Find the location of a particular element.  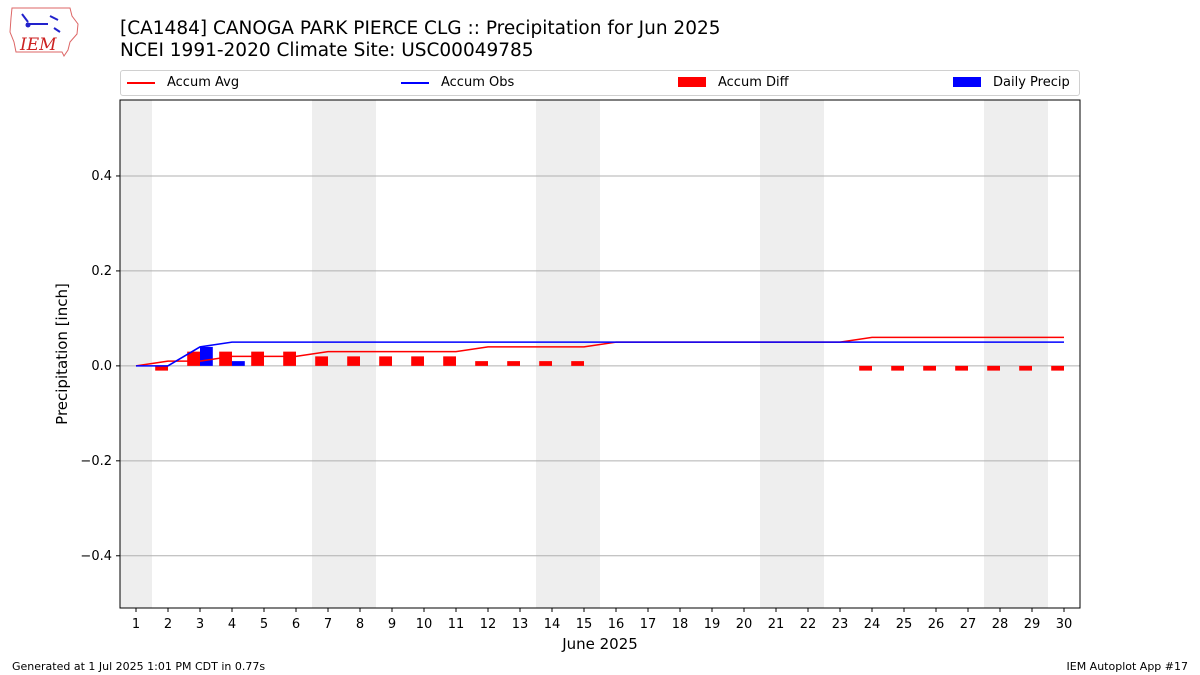

x-tick-label: 3 is located at coordinates (200, 624).